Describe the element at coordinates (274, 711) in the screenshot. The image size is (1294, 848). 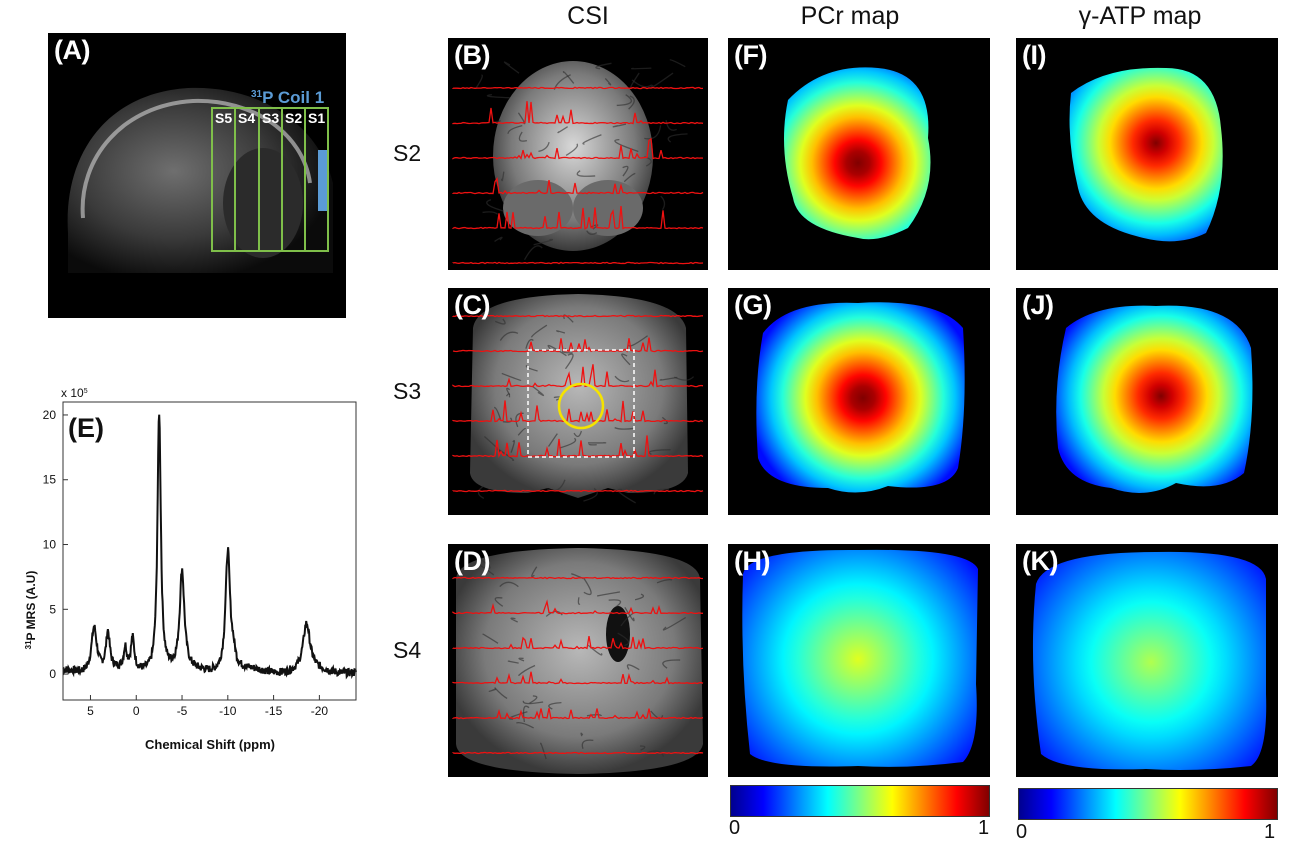
I see `x-tick-label: -15` at that location.